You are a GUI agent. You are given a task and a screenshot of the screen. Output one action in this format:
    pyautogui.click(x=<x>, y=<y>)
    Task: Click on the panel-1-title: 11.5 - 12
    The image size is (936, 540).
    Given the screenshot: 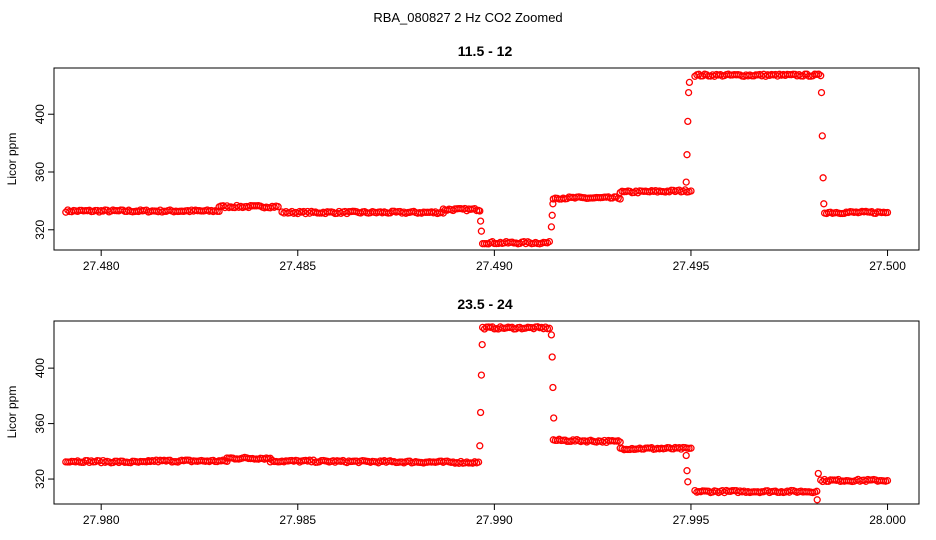 What is the action you would take?
    pyautogui.click(x=485, y=51)
    